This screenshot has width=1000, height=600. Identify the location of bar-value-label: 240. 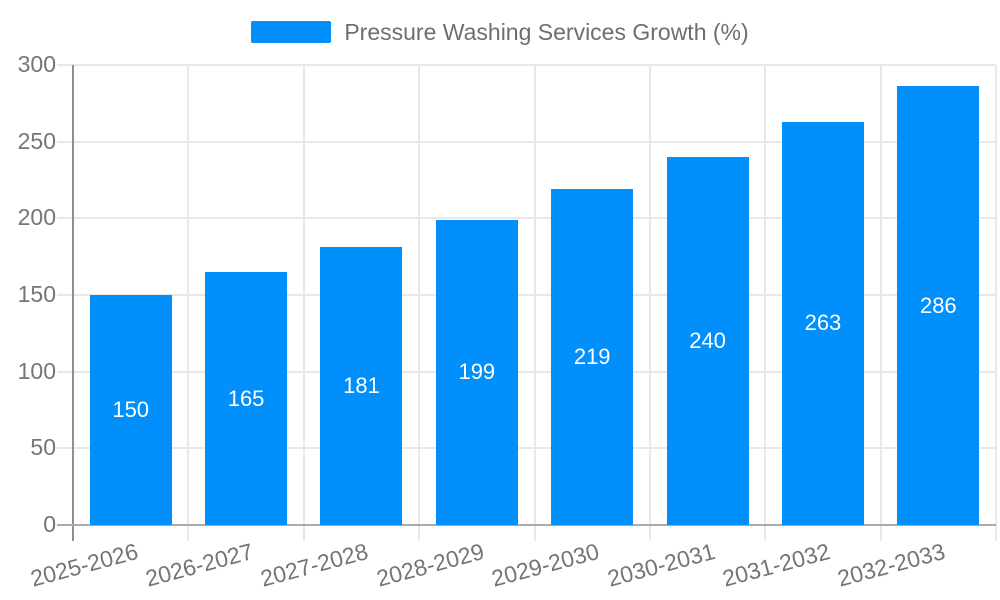
(707, 340).